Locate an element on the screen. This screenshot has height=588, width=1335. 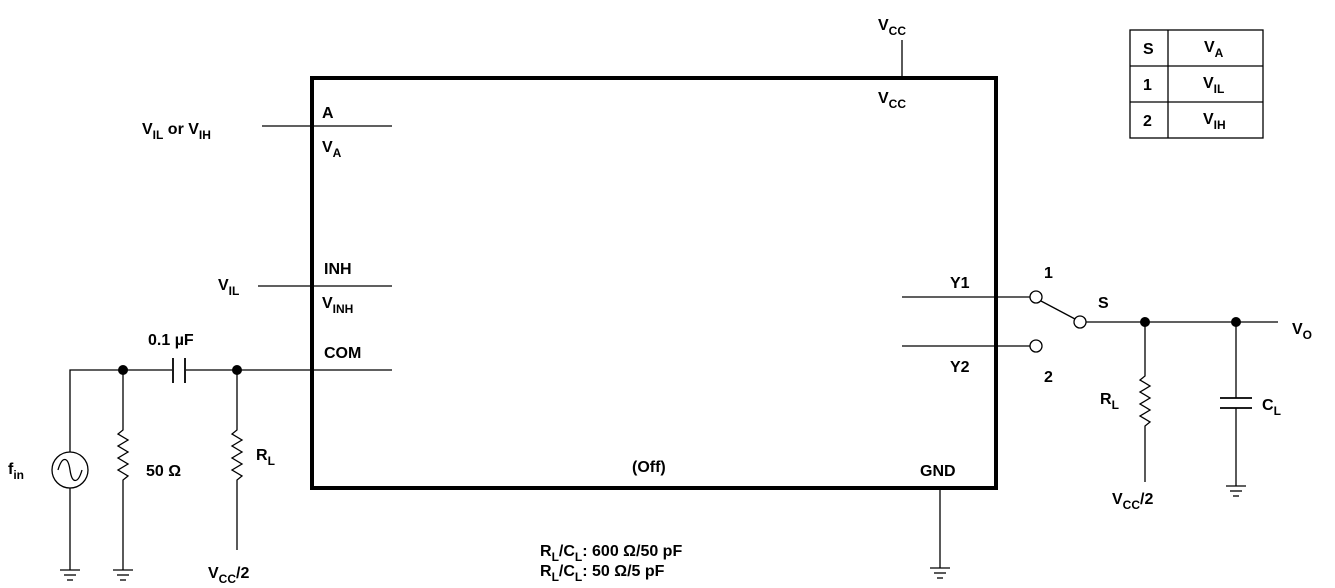
cl-label: CL is located at coordinates (1271, 407).